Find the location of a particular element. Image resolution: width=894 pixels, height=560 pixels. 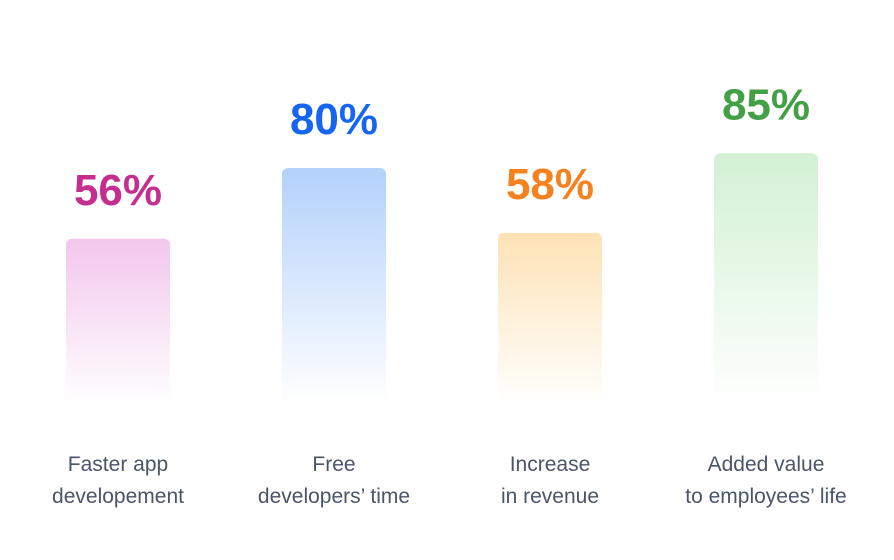

category-label-1-line-1: Faster app is located at coordinates (118, 464).